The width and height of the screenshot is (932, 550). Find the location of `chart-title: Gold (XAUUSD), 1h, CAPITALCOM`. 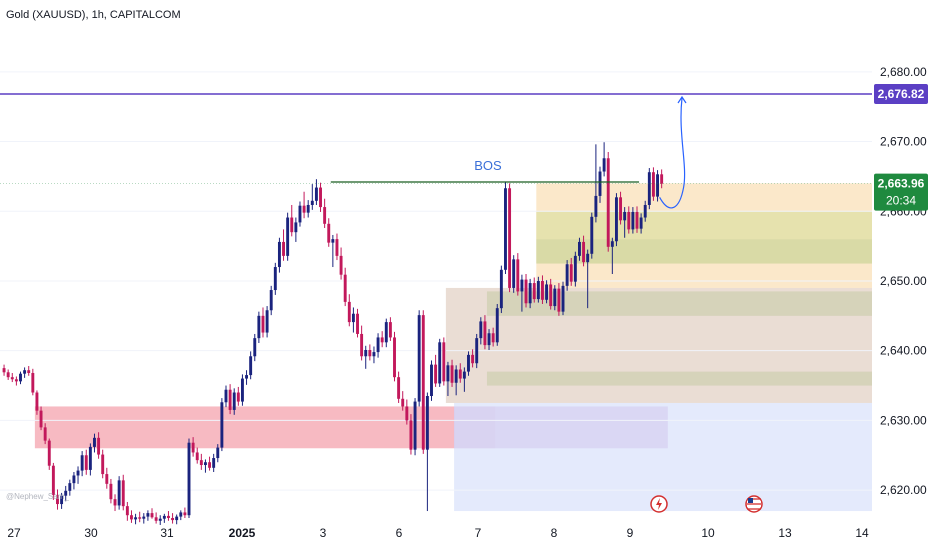

chart-title: Gold (XAUUSD), 1h, CAPITALCOM is located at coordinates (93, 15).